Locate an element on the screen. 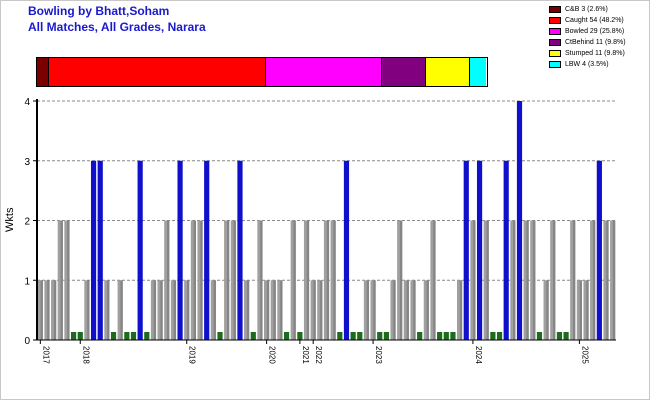  legend-label: CtBehind 11 (9.8%) is located at coordinates (595, 42).